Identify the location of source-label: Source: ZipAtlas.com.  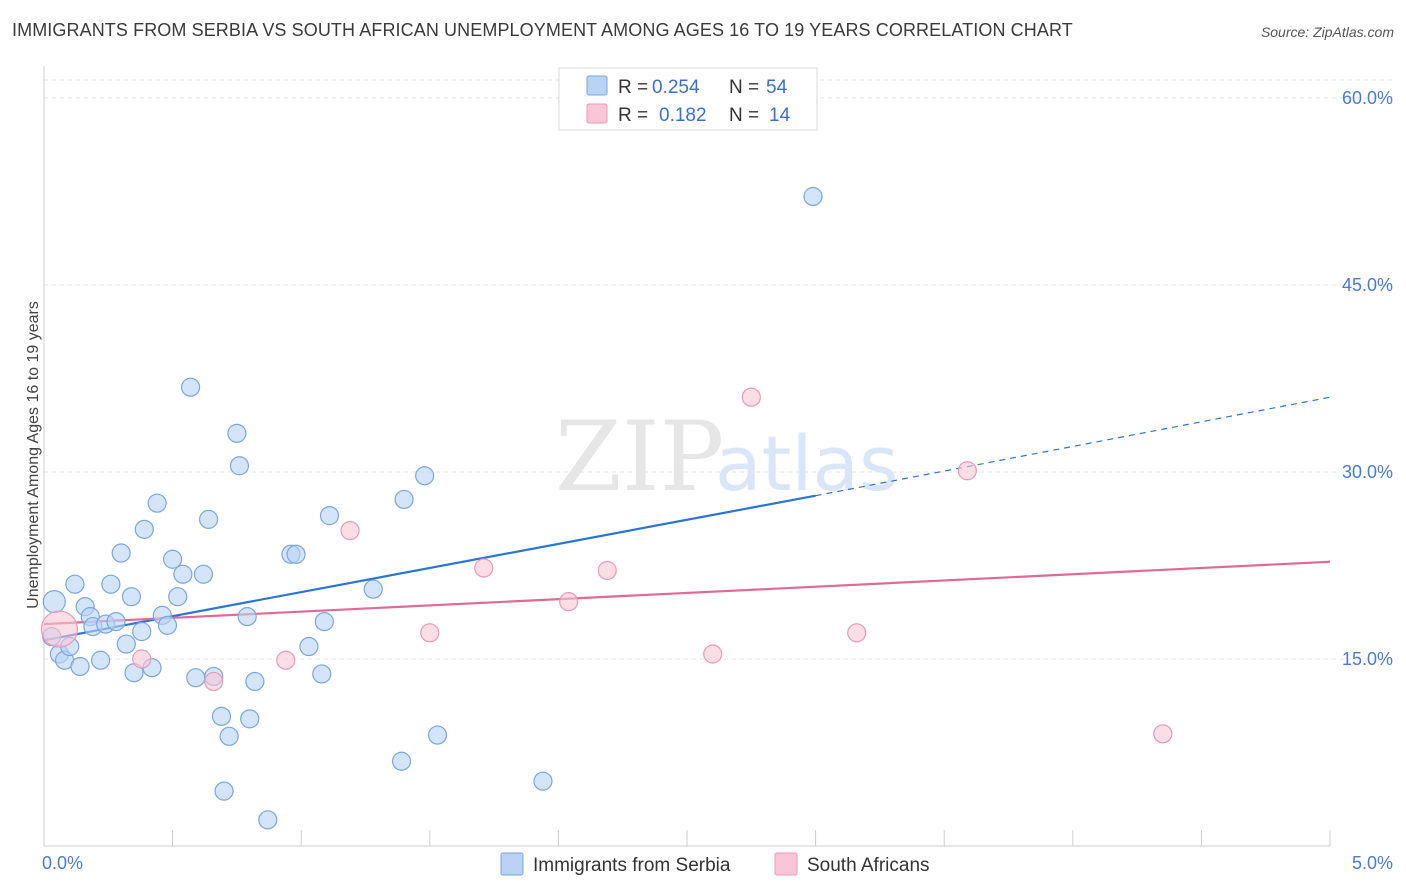
(1327, 32).